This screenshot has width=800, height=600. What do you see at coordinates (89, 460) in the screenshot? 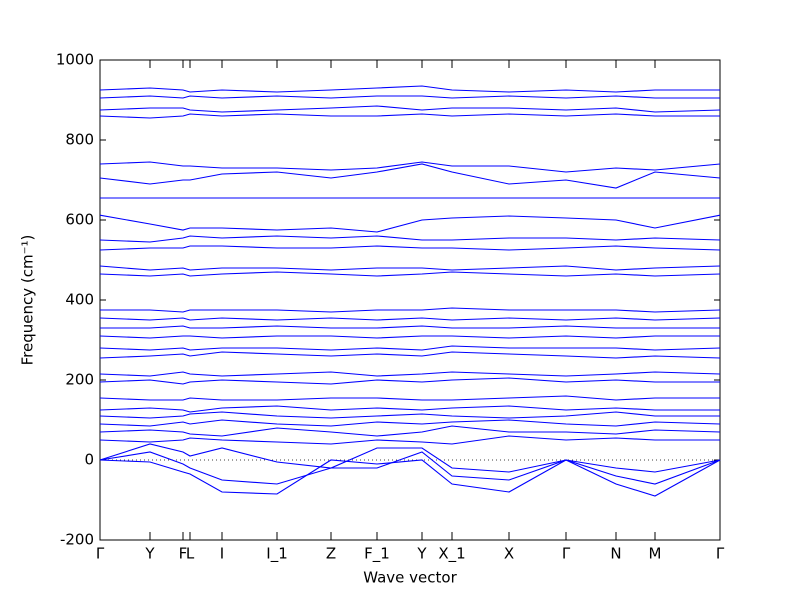
I see `y-tick-label: 0` at bounding box center [89, 460].